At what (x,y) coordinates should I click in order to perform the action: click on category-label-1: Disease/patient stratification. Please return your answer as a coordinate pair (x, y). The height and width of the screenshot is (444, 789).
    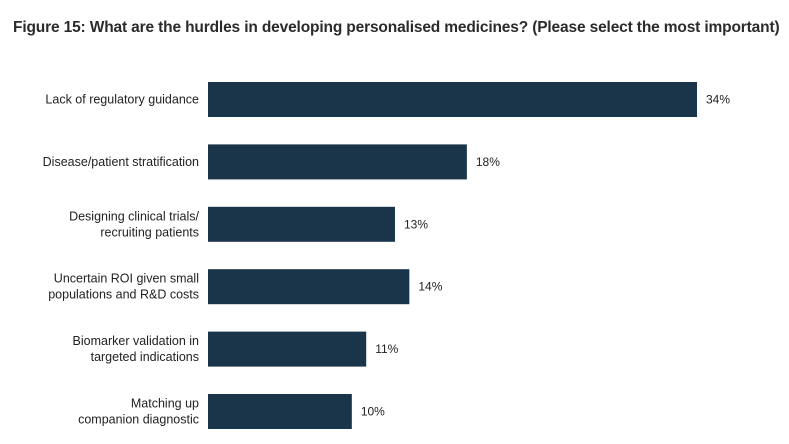
    Looking at the image, I should click on (121, 162).